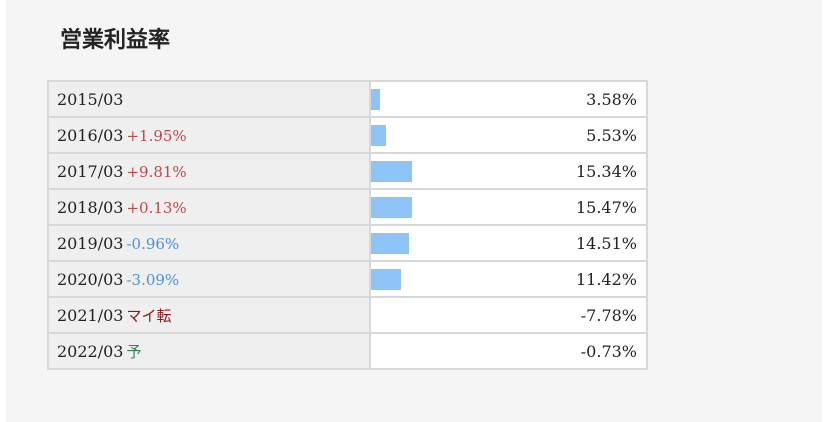  What do you see at coordinates (209, 171) in the screenshot?
I see `period-cell: 2017/03 +9.81%` at bounding box center [209, 171].